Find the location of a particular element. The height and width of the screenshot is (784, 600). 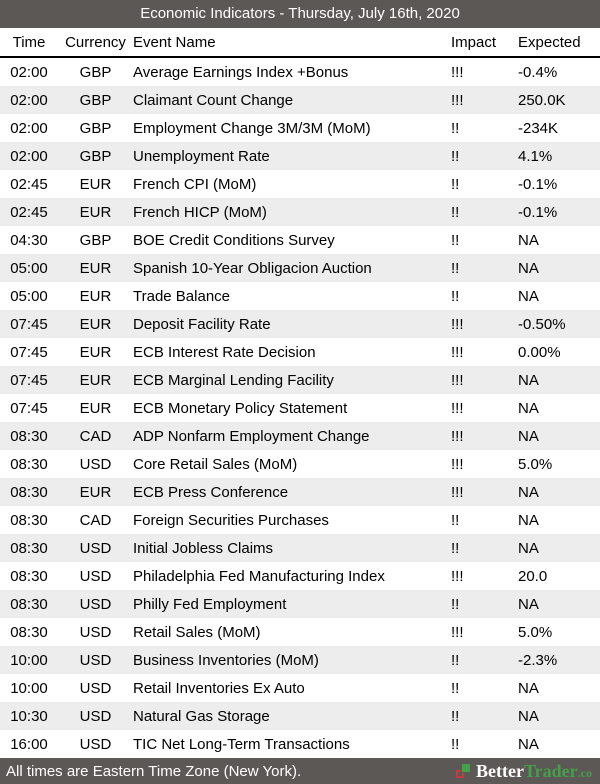

table-row: 08:30 USD Initial Jobless Claims !! NA is located at coordinates (300, 548).